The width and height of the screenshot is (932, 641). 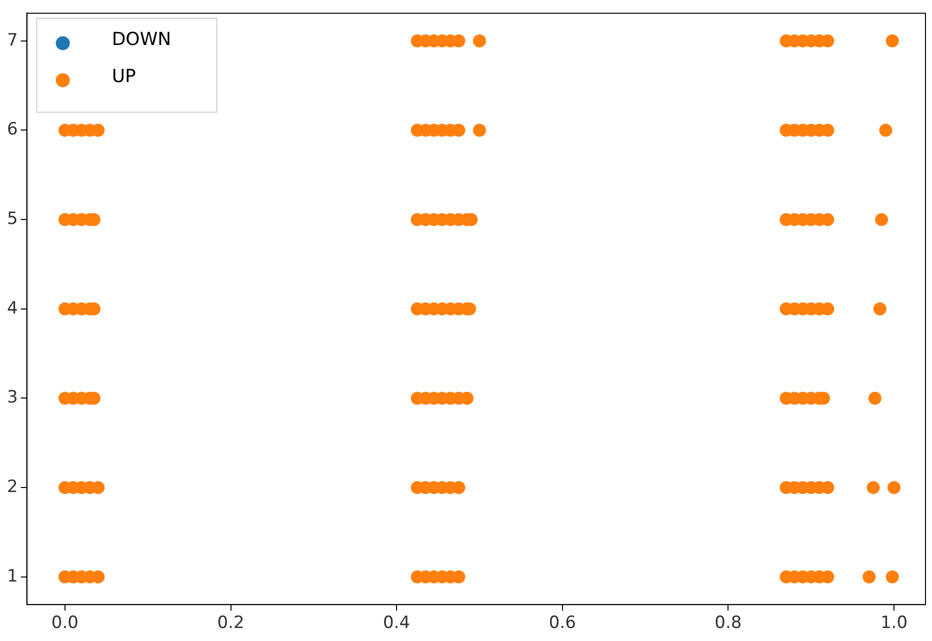 I want to click on x-tick-label: 1.0, so click(x=894, y=623).